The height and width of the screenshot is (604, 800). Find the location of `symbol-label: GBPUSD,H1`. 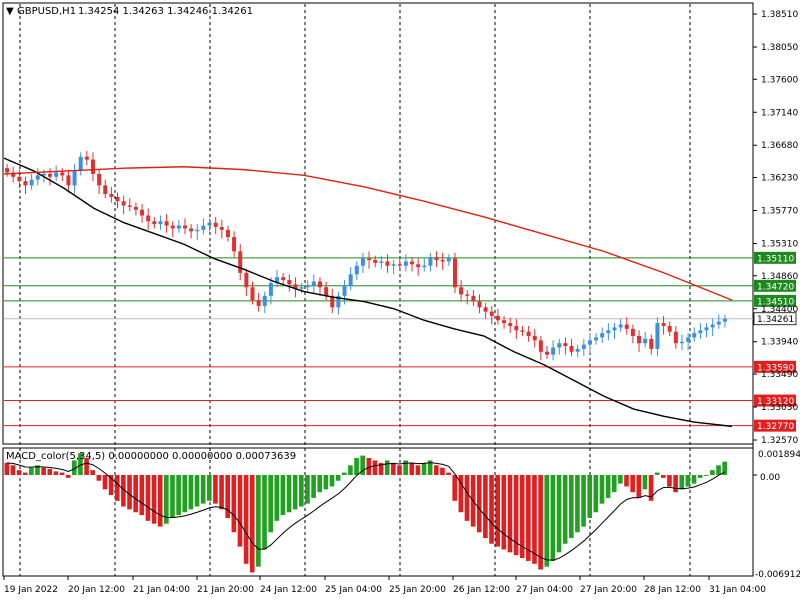

symbol-label: GBPUSD,H1 is located at coordinates (46, 11).